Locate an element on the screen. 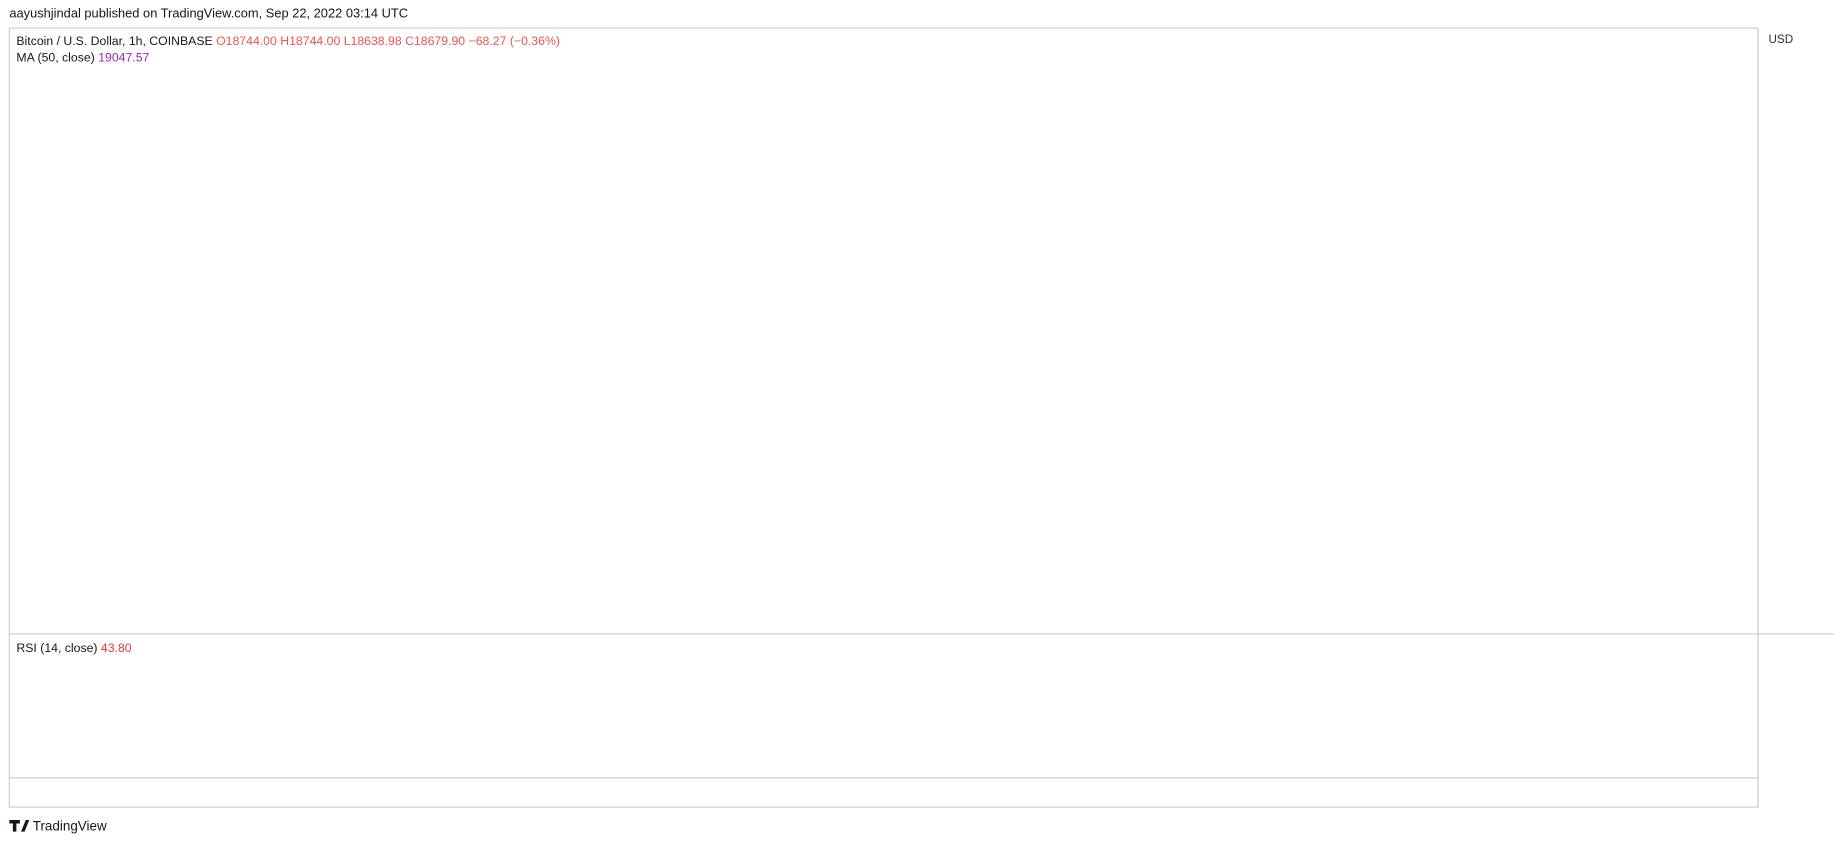  ohlc-high: H18744.00 is located at coordinates (310, 41).